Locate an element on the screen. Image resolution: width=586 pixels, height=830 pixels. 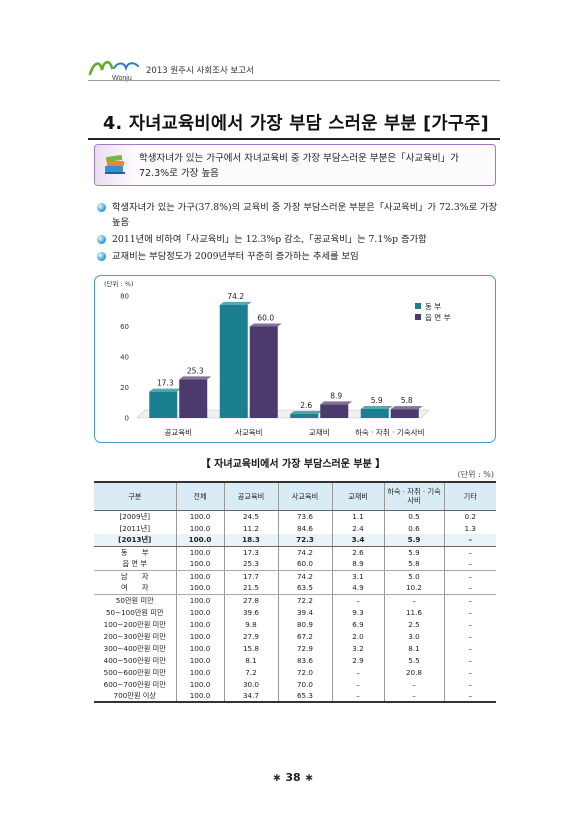
row-label: 50만원 미만 is located at coordinates (134, 600).